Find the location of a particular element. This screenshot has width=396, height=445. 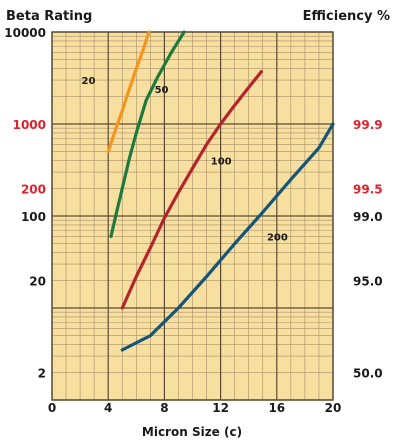

x-tick-label: 20 is located at coordinates (333, 408).